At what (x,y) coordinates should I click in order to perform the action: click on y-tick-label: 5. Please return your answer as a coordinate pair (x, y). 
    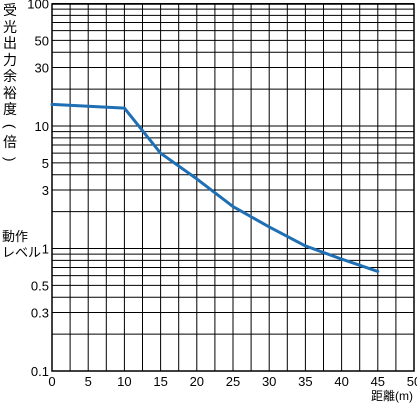
    Looking at the image, I should click on (45, 163).